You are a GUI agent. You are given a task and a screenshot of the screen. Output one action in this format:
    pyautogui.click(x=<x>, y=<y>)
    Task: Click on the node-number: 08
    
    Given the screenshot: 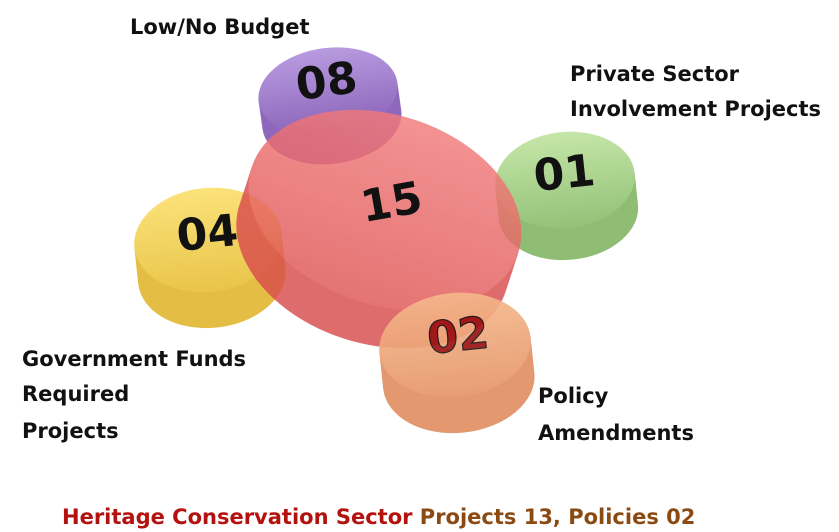 What is the action you would take?
    pyautogui.click(x=327, y=81)
    